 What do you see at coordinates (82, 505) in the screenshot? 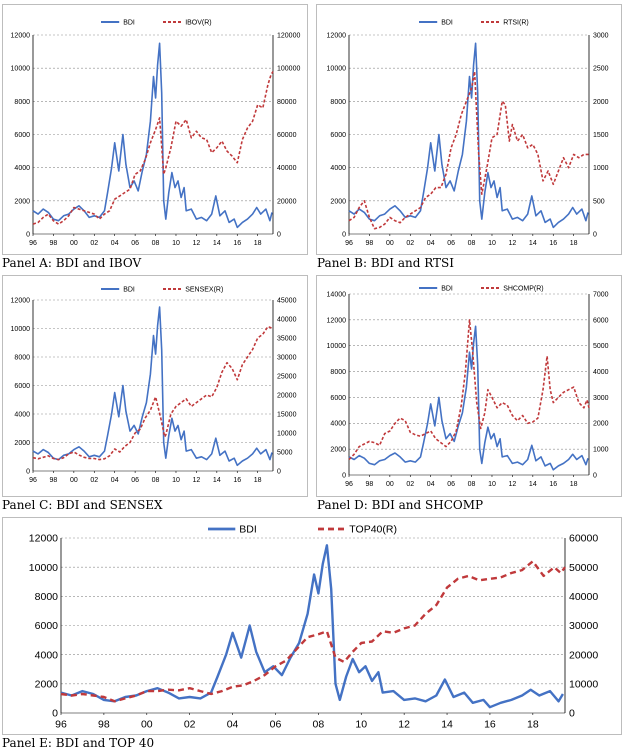
I see `caption-panel-c: Panel C: BDI and SENSEX` at bounding box center [82, 505].